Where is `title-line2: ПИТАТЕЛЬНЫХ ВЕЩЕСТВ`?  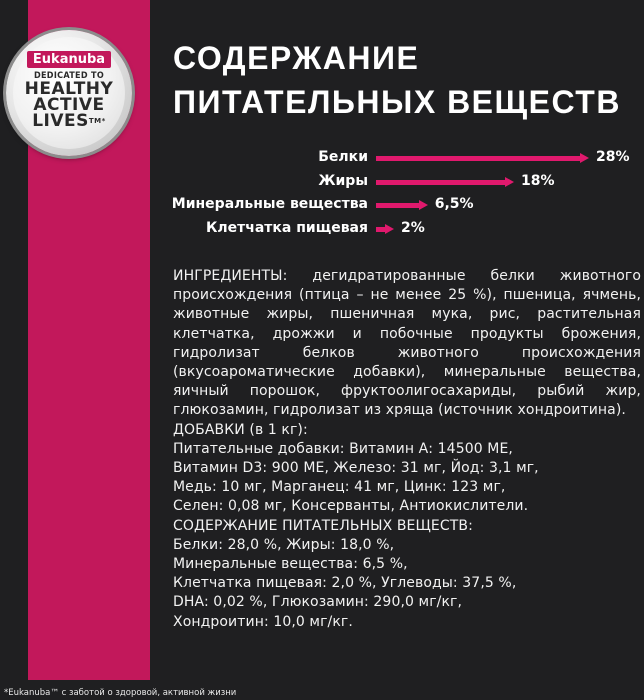
title-line2: ПИТАТЕЛЬНЫХ ВЕЩЕСТВ is located at coordinates (397, 102).